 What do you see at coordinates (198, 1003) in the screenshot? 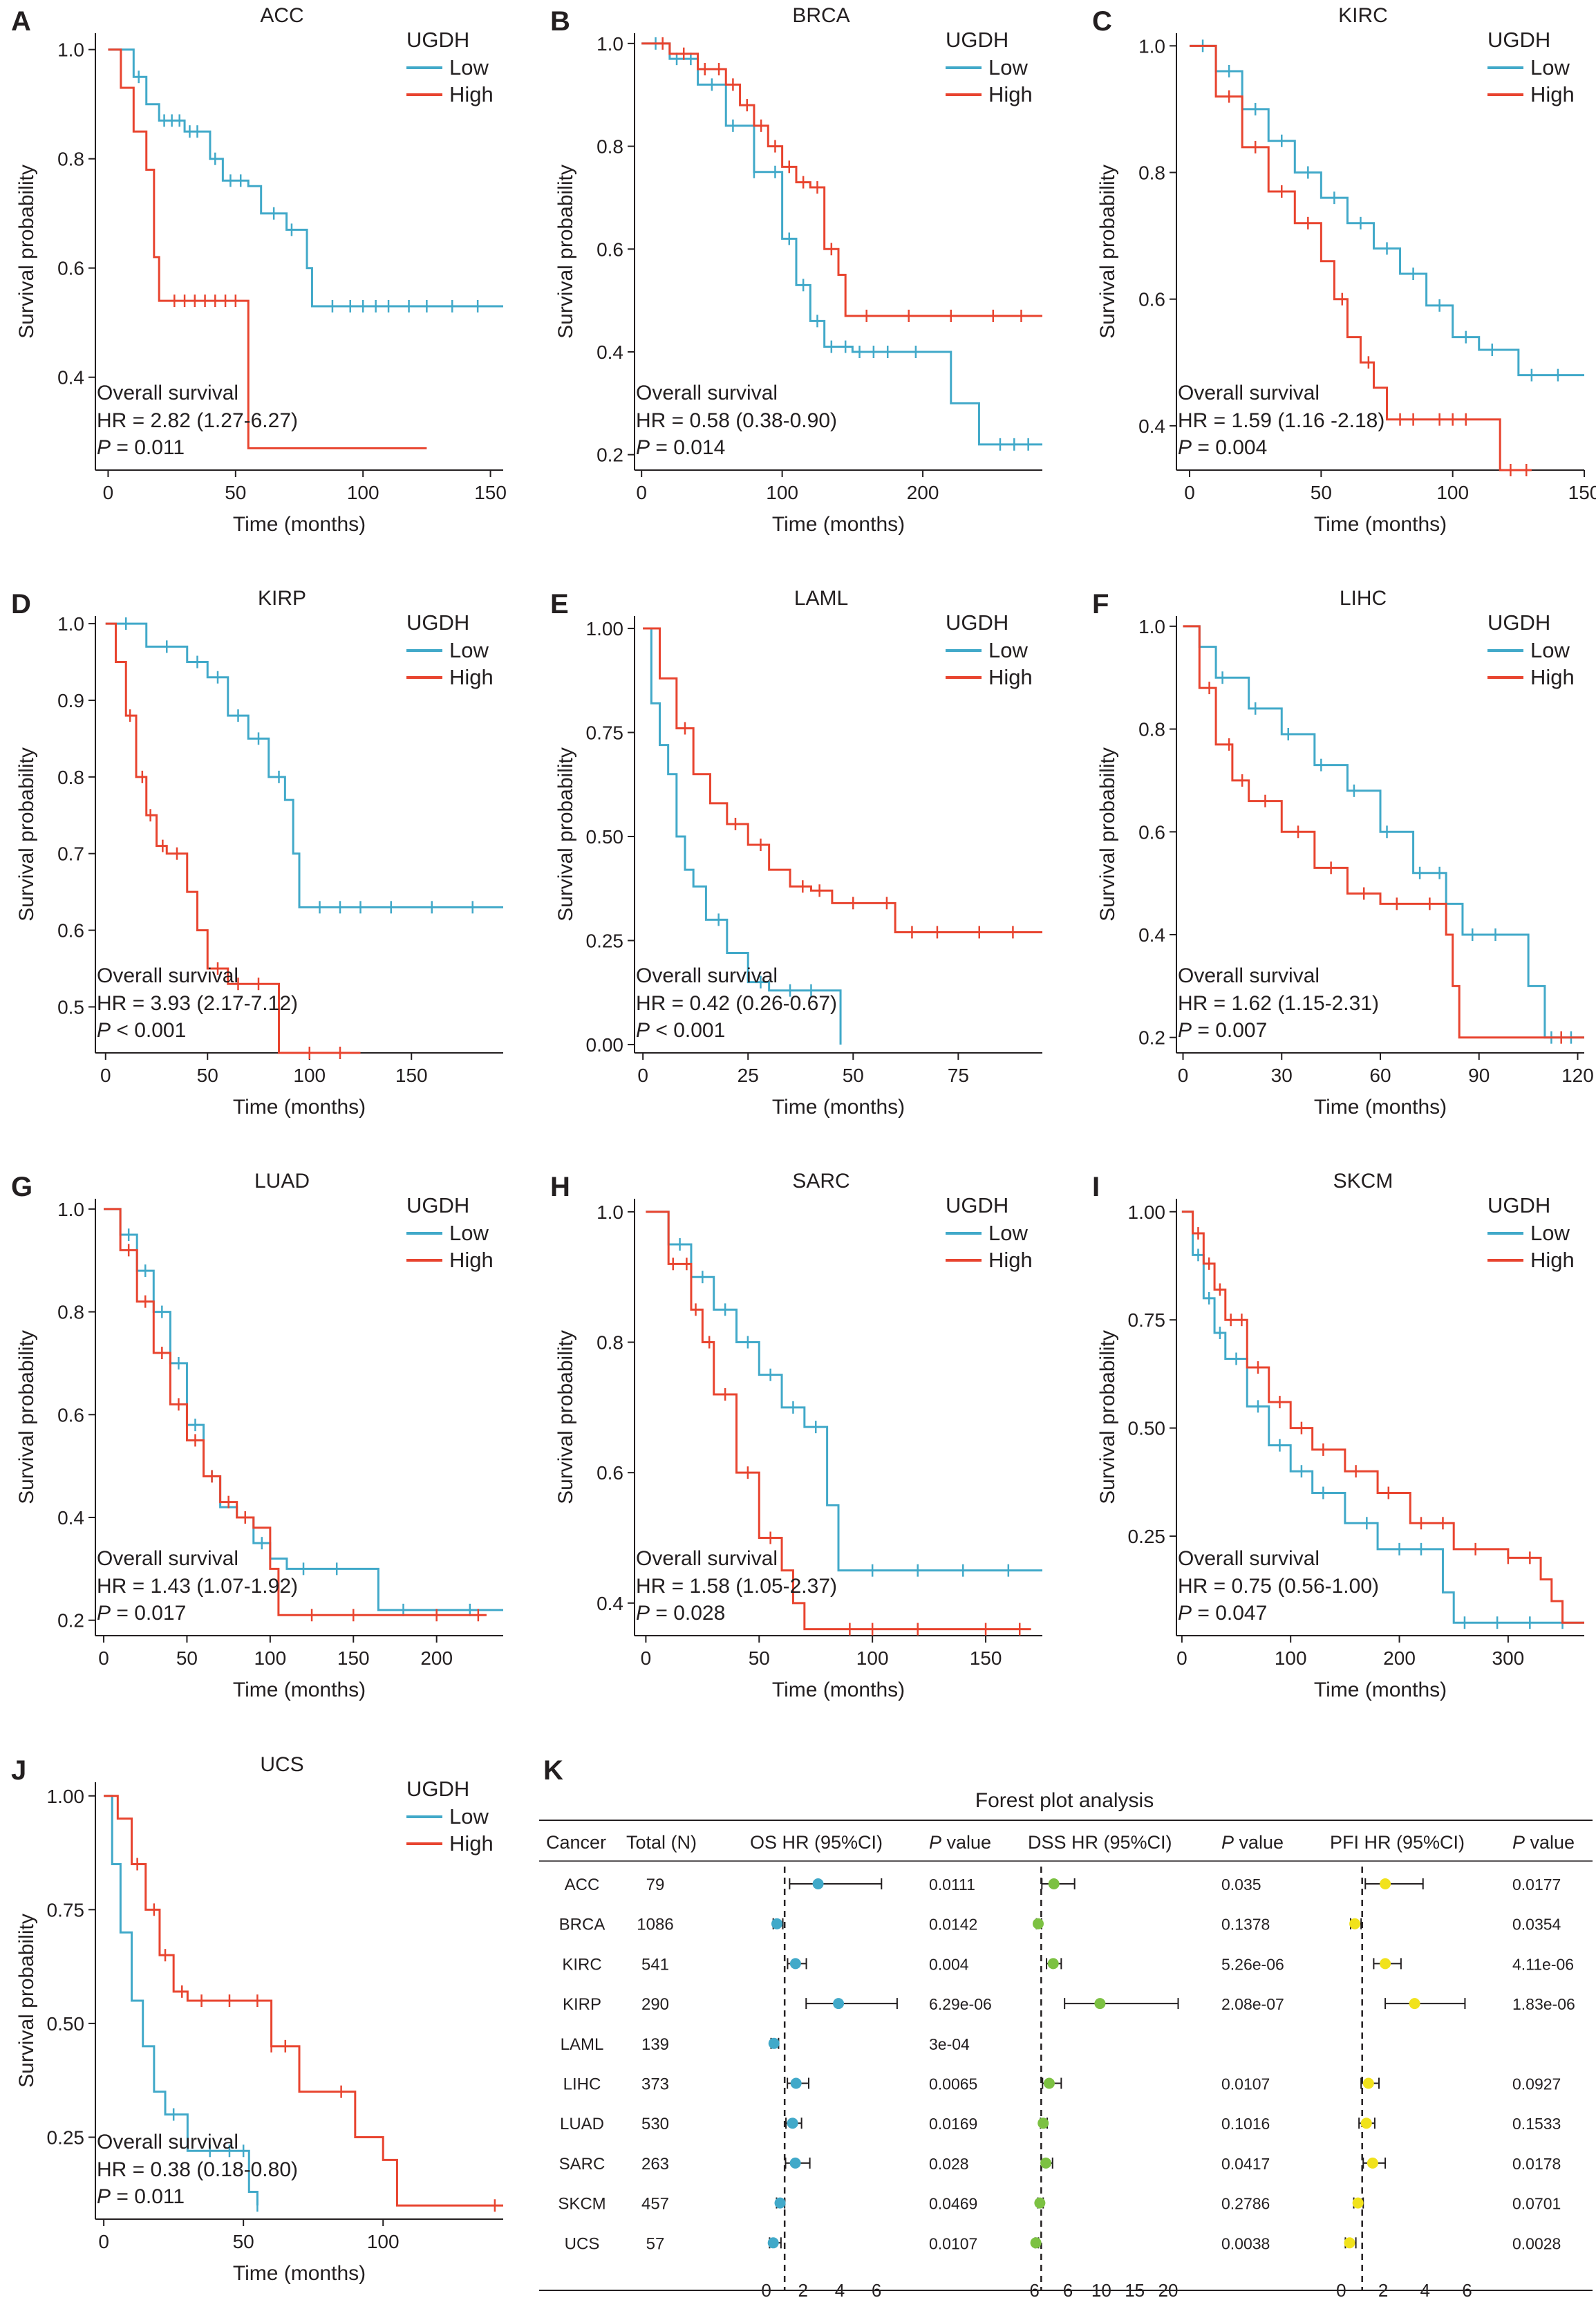
I see `hazard-ratio-text: HR = 3.93 (2.17-7.12)` at bounding box center [198, 1003].